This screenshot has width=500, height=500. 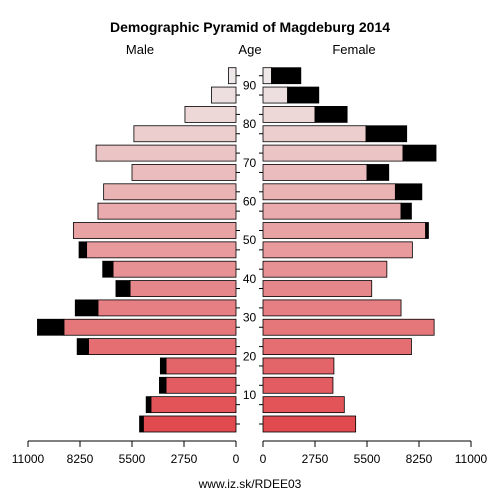 I want to click on male-bar-90+, so click(x=232, y=76).